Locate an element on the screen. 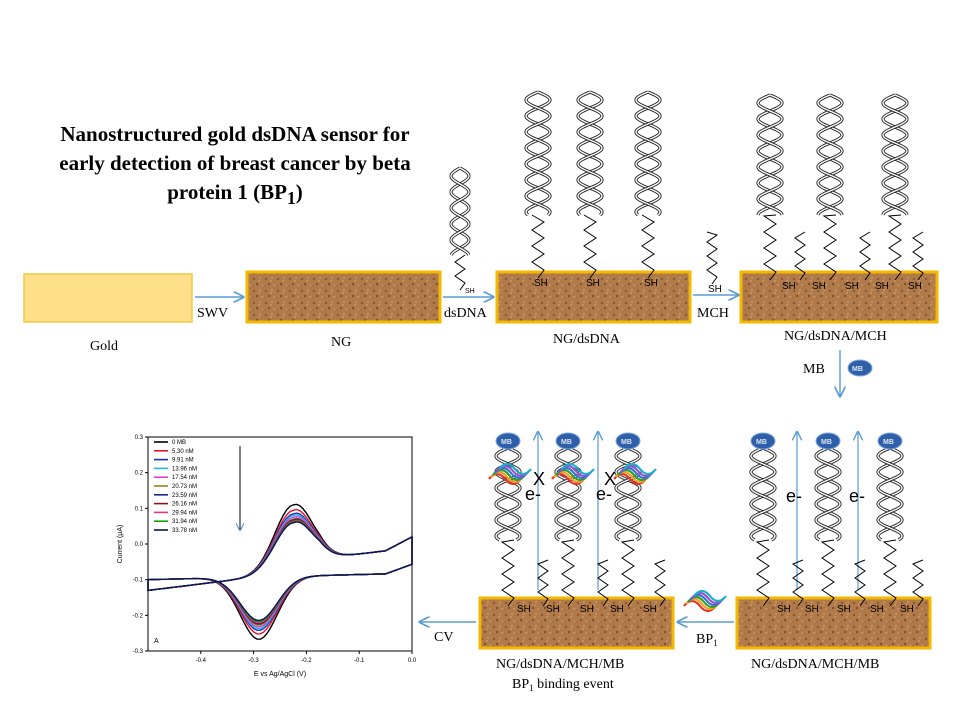 This screenshot has width=960, height=720. label-binding-stage: NG/dsDNA/MCH/MB is located at coordinates (560, 664).